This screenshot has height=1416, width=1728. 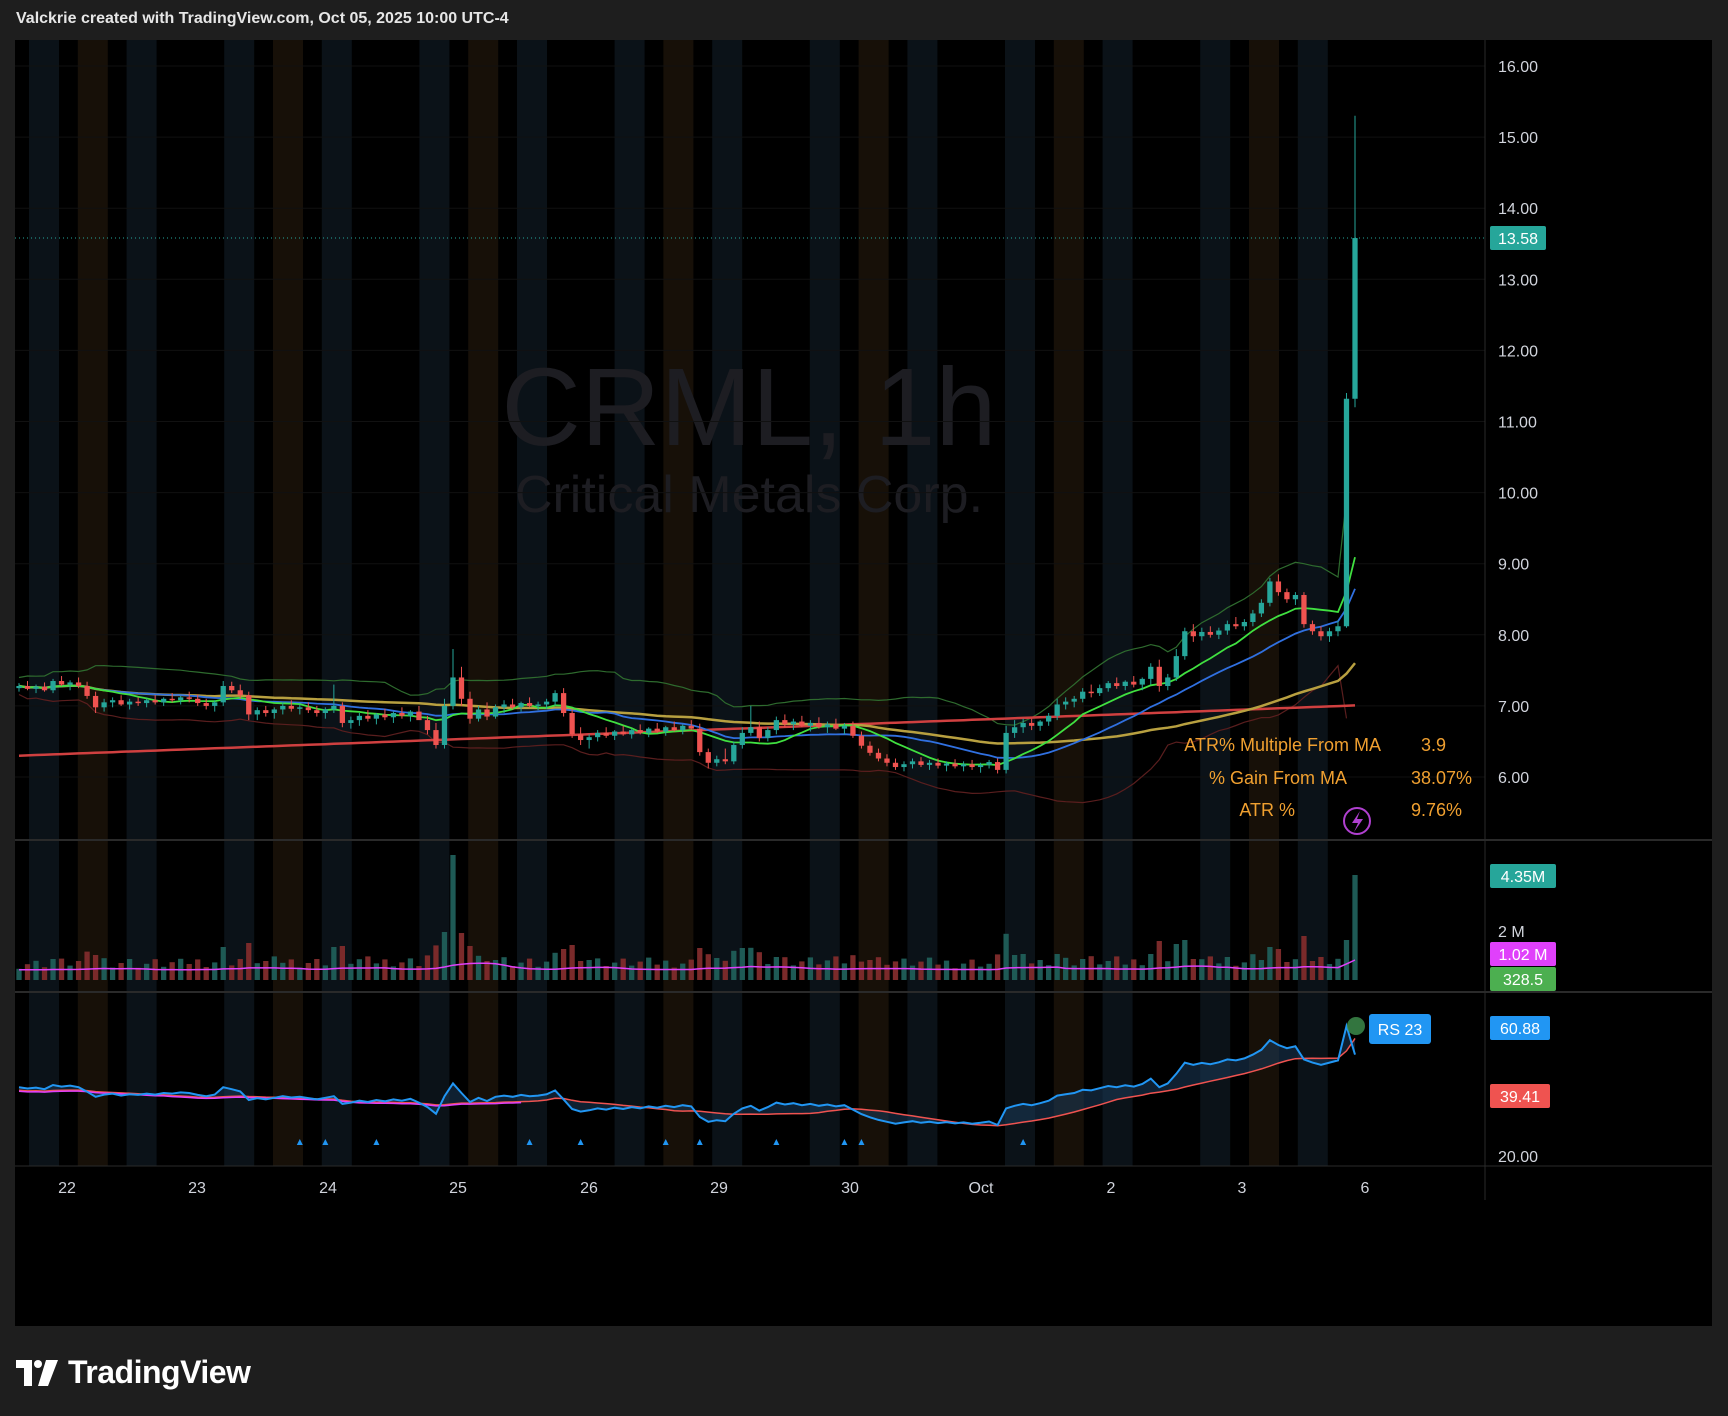 What do you see at coordinates (1267, 810) in the screenshot?
I see `stat-label: ATR %` at bounding box center [1267, 810].